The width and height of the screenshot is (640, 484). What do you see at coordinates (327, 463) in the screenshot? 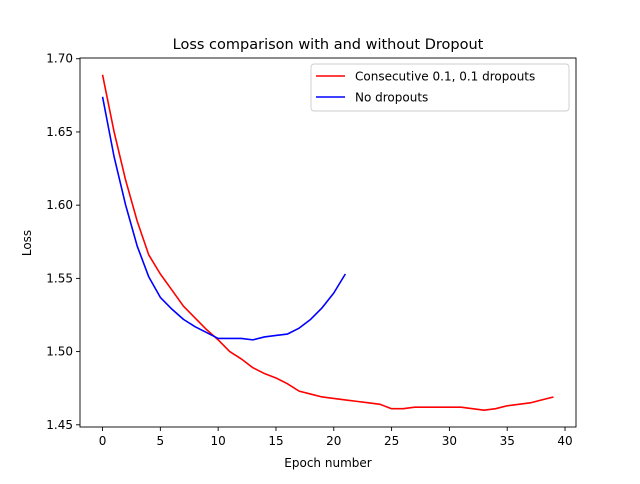
I see `x-axis-label: Epoch number` at bounding box center [327, 463].